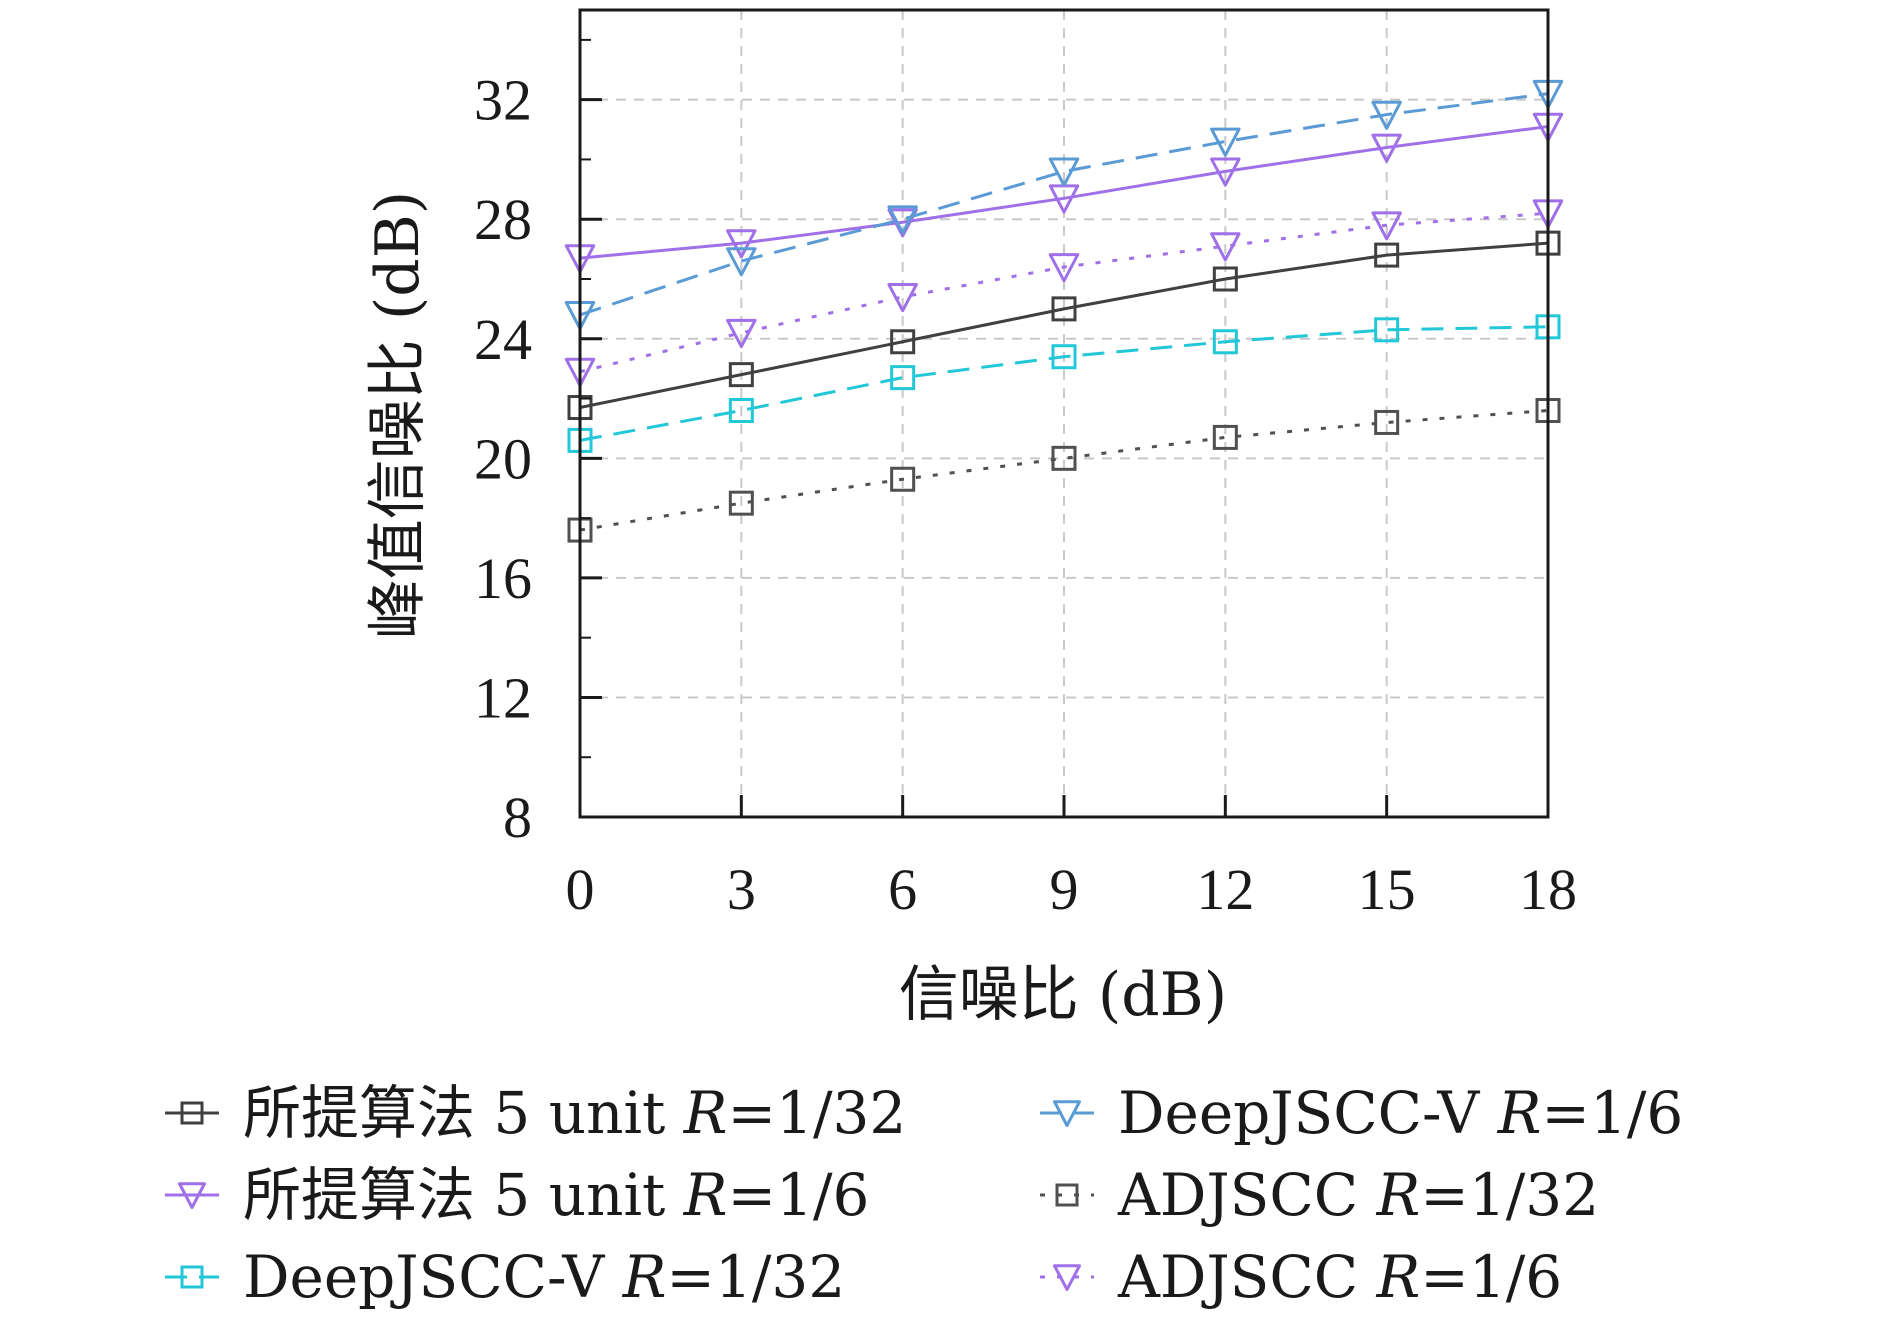  I want to click on x-tick-label: 3, so click(741, 889).